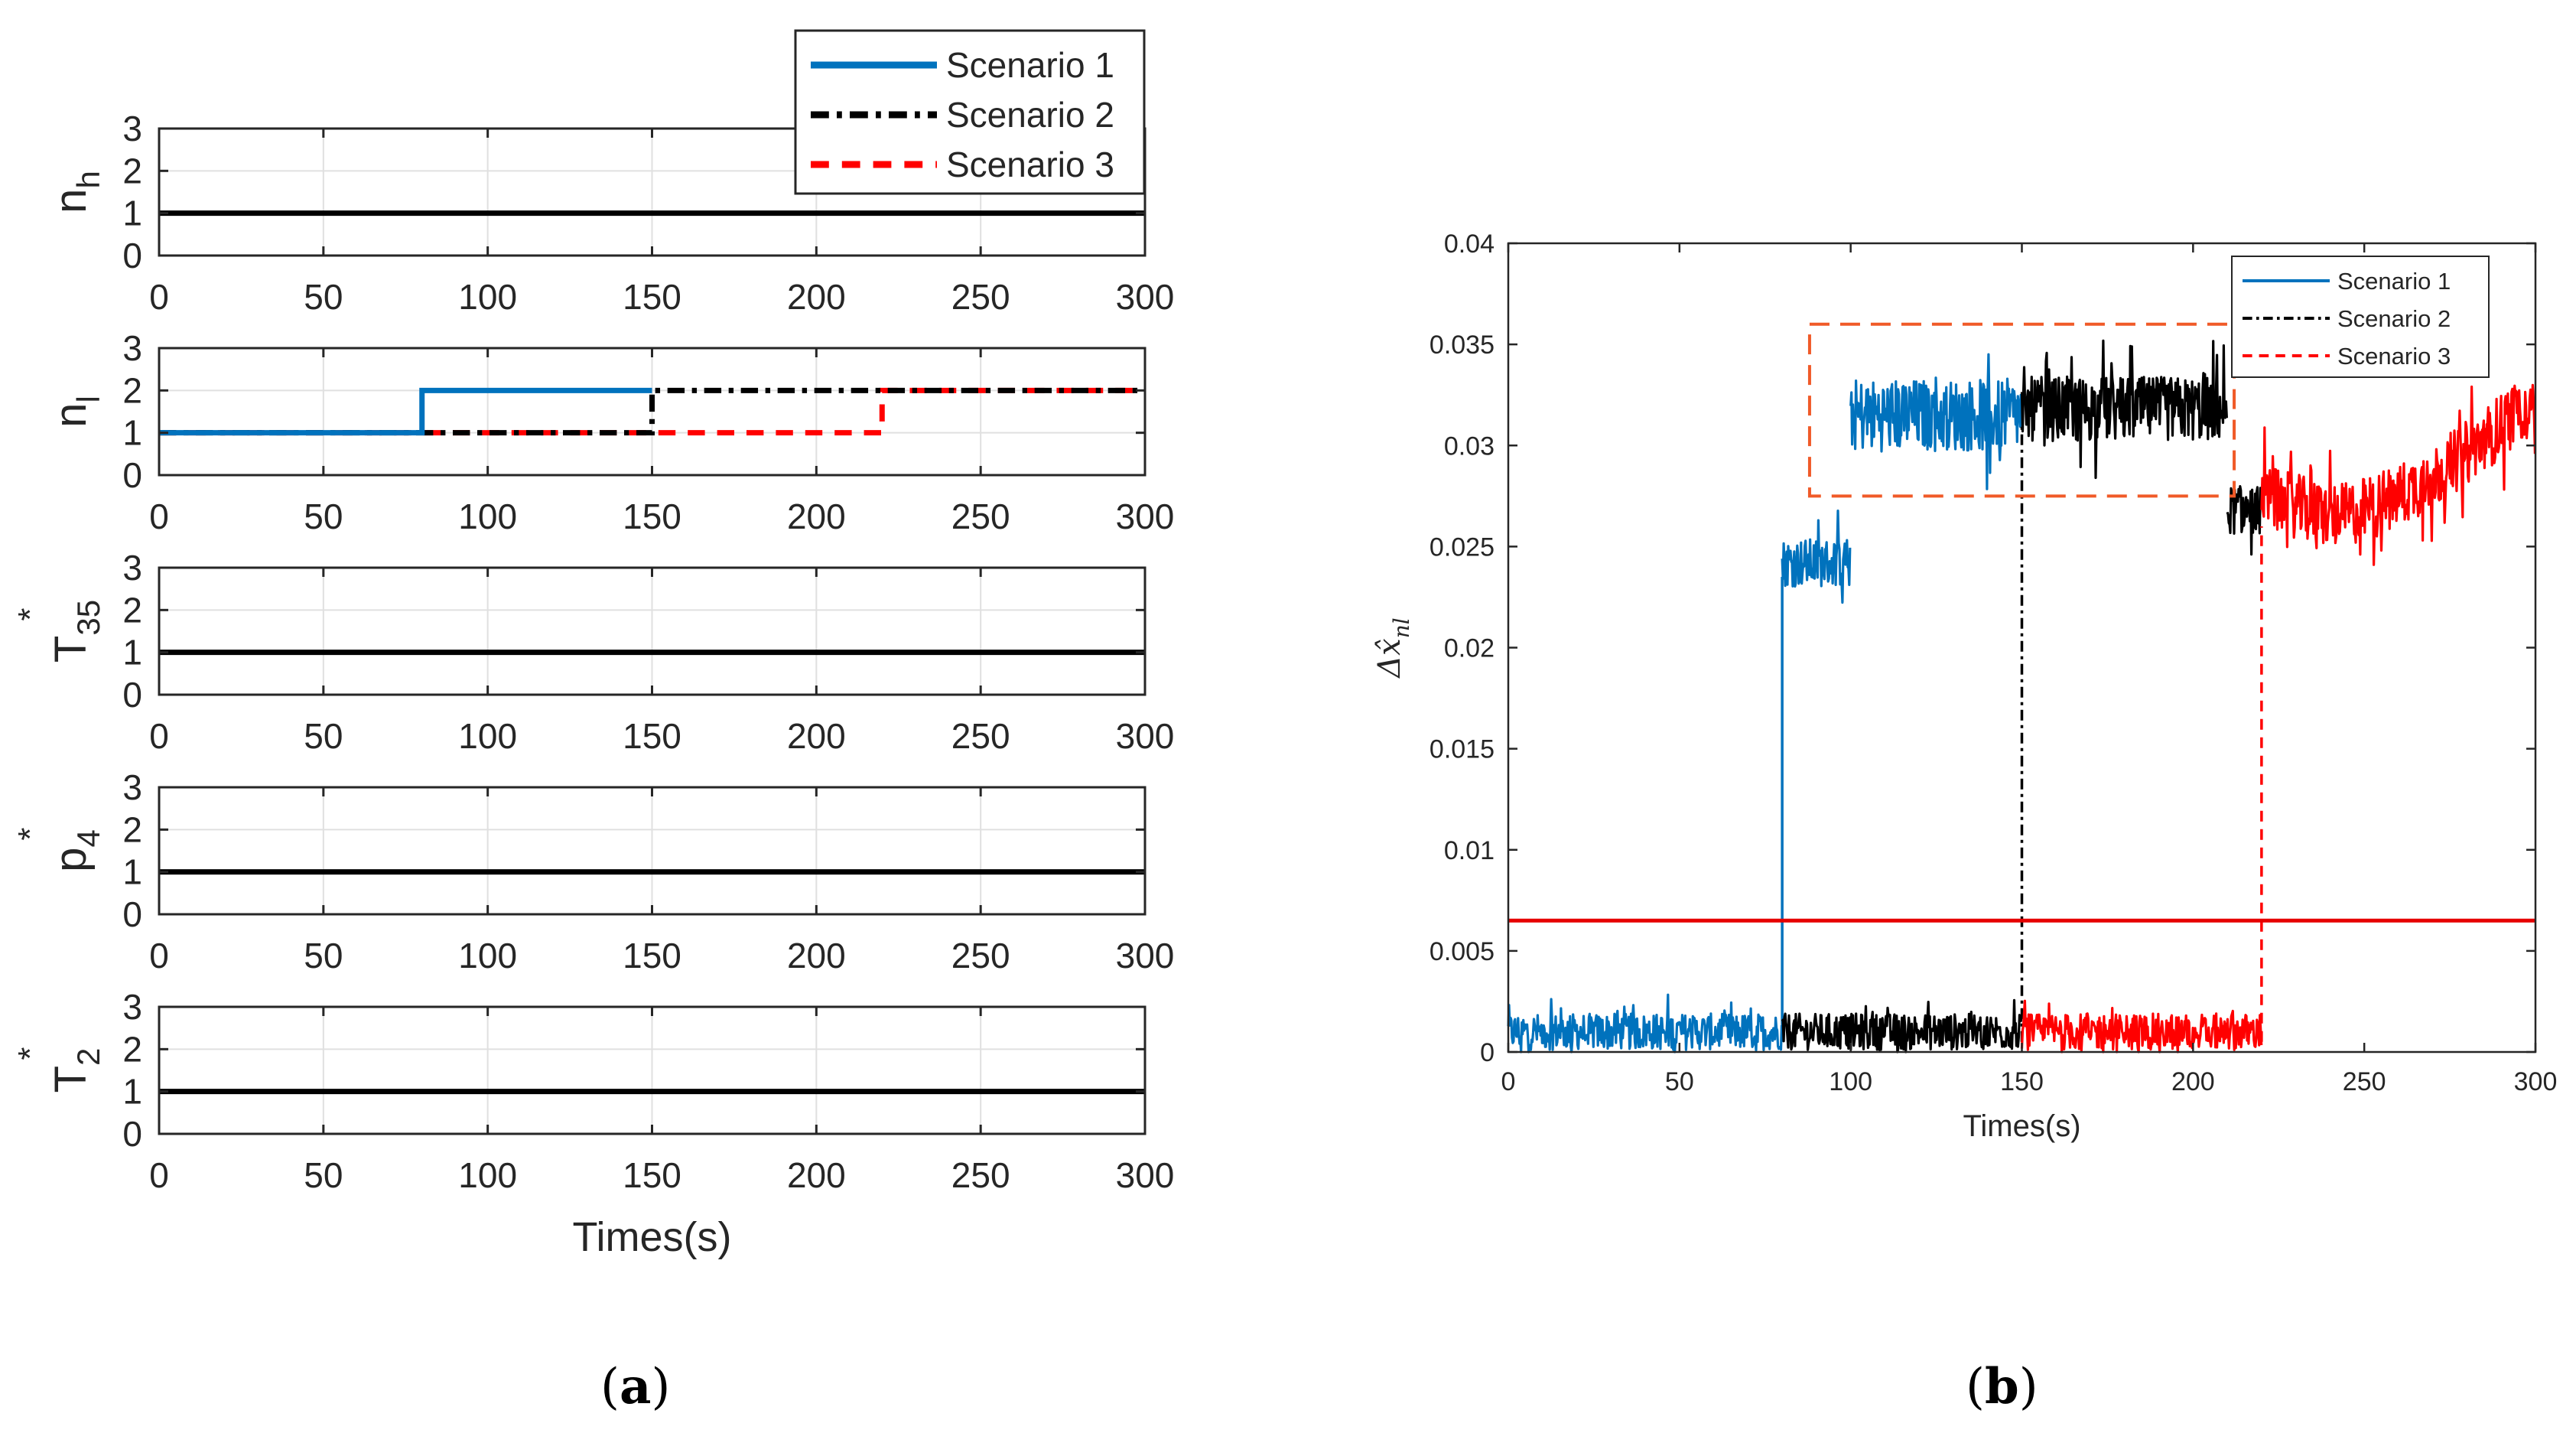  Describe the element at coordinates (71, 860) in the screenshot. I see `ylabel-base: p` at that location.